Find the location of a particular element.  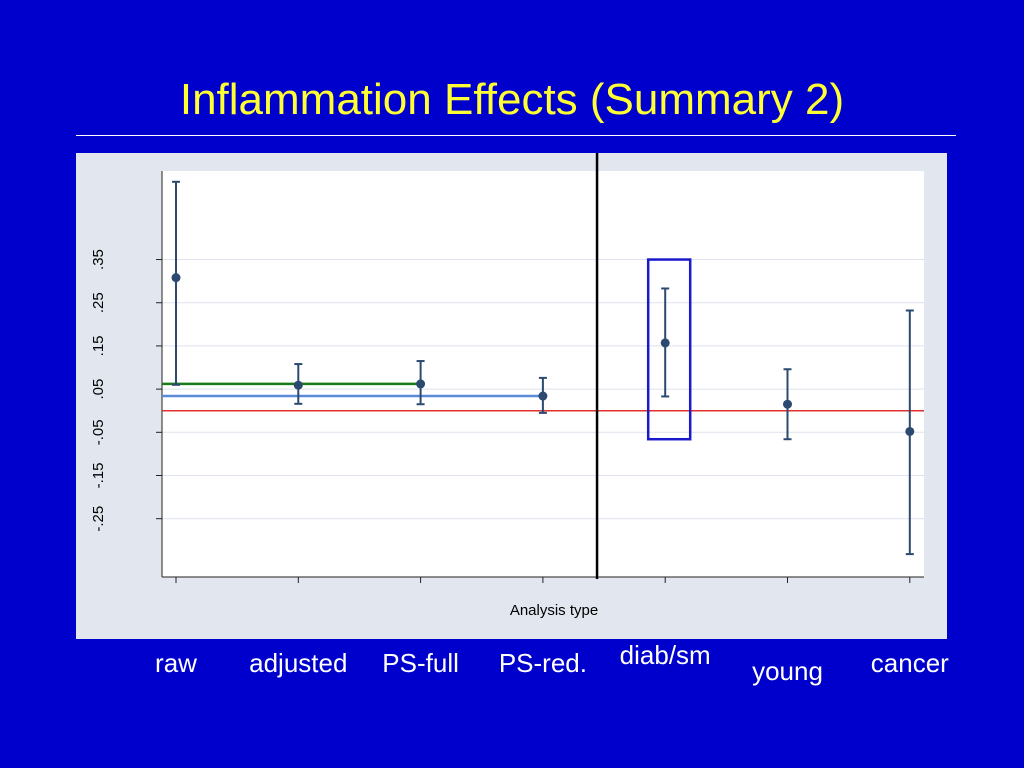

category-label: PS-red. is located at coordinates (542, 663).